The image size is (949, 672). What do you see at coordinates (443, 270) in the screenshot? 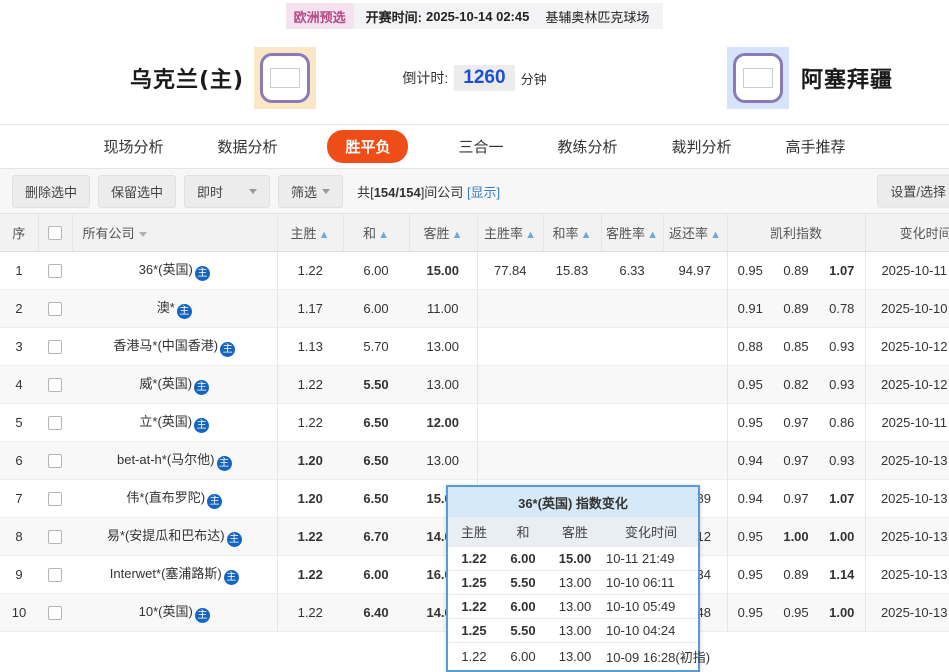
I see `cell-away-win: 15.00` at bounding box center [443, 270].